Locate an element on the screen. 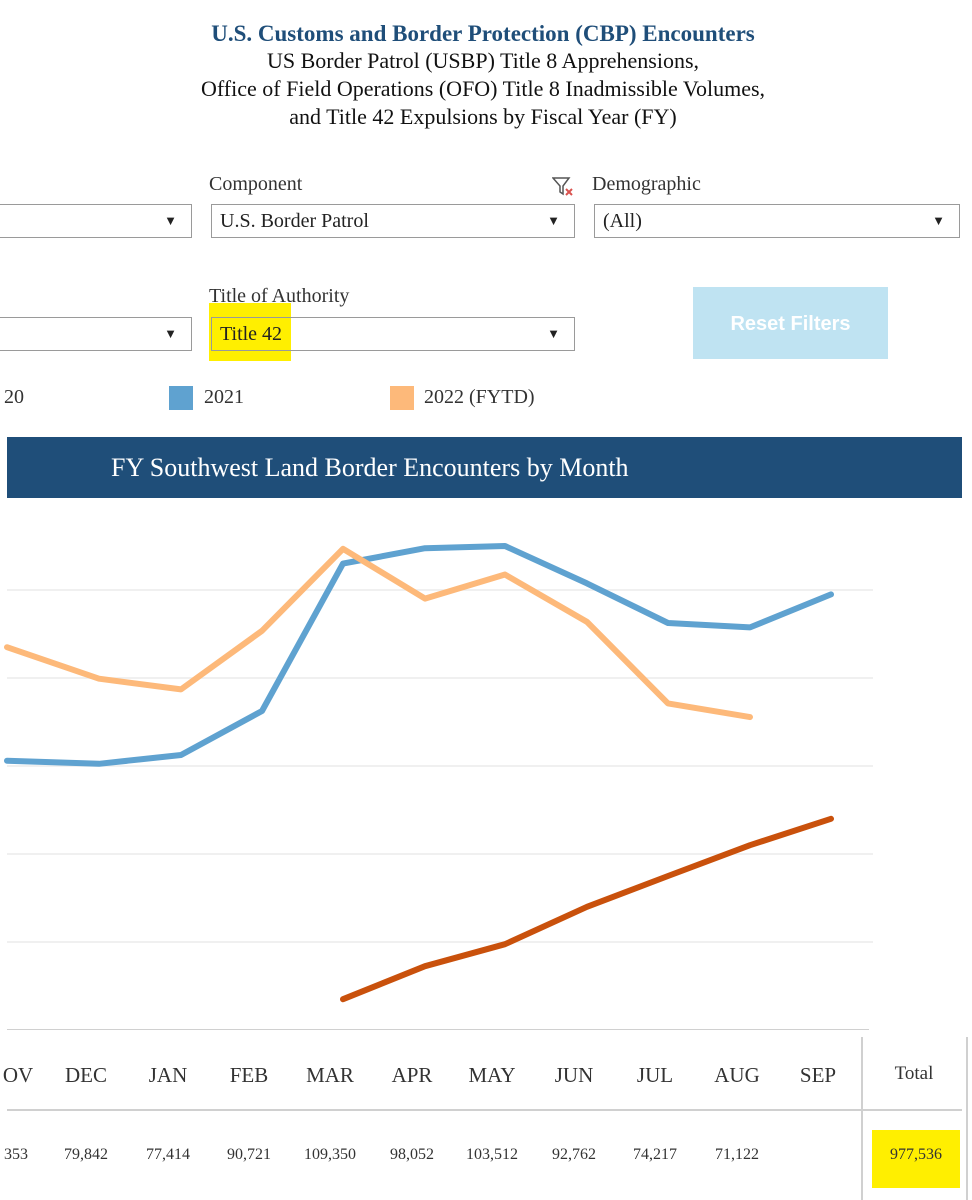 Image resolution: width=972 pixels, height=1200 pixels. highlight-marker is located at coordinates (250, 332).